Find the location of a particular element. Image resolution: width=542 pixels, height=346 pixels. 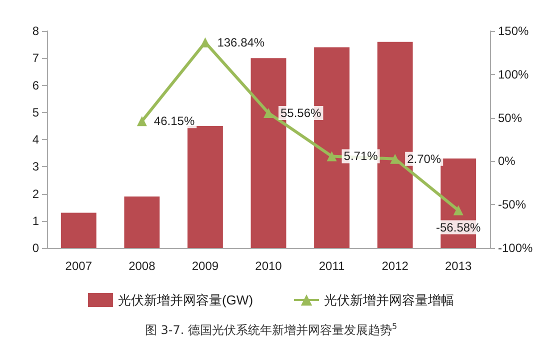

x-tick-label: 2008 is located at coordinates (142, 266).